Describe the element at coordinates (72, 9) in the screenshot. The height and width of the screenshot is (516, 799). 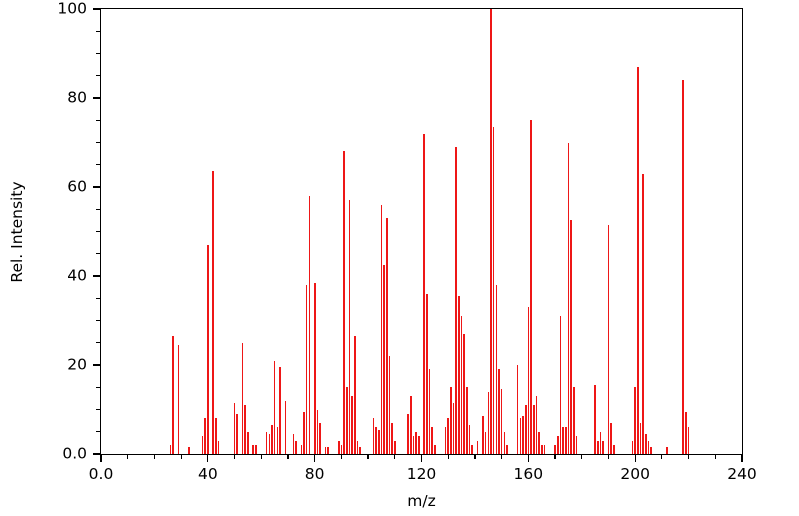
I see `y-tick-label: 100` at that location.